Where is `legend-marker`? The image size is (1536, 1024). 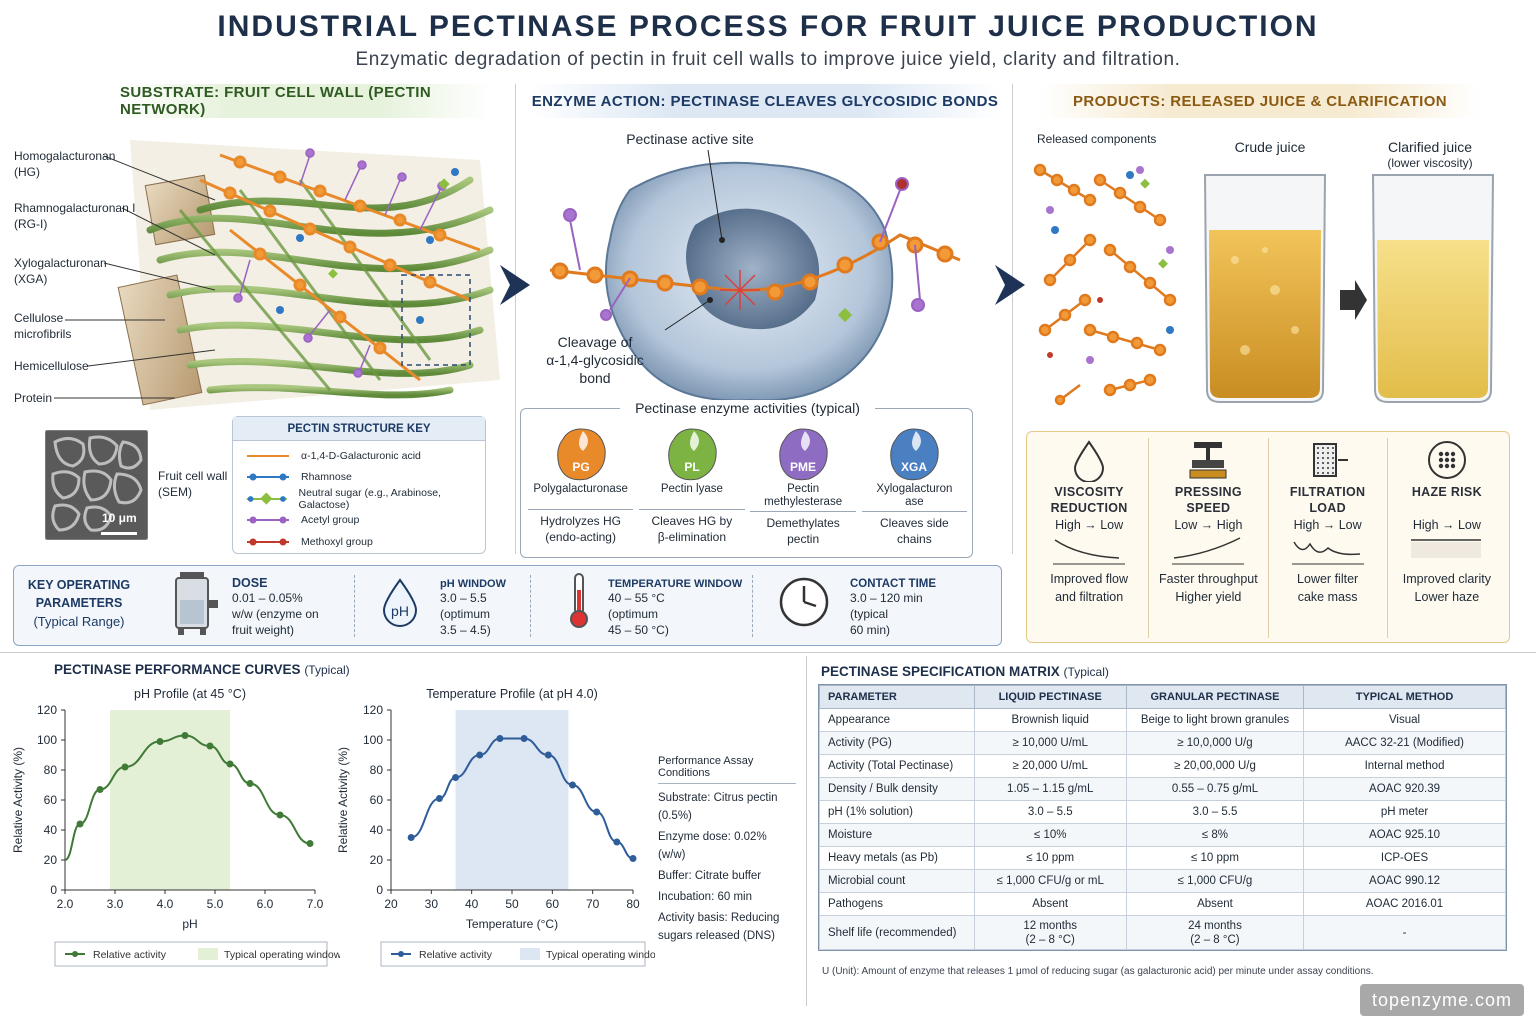
legend-marker is located at coordinates (75, 954).